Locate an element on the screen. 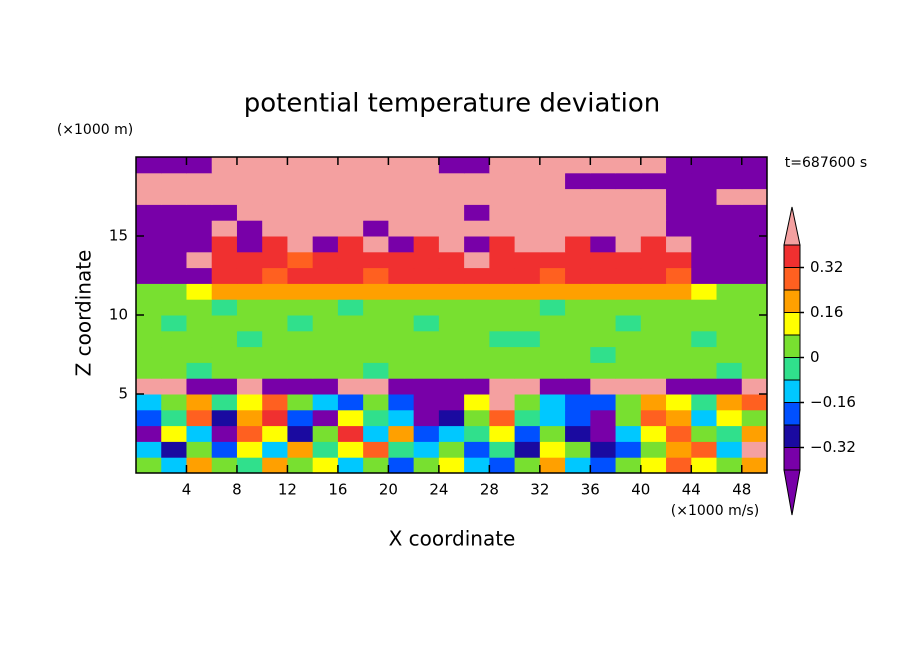 The width and height of the screenshot is (904, 654). x-tick-label: 16 is located at coordinates (337, 490).